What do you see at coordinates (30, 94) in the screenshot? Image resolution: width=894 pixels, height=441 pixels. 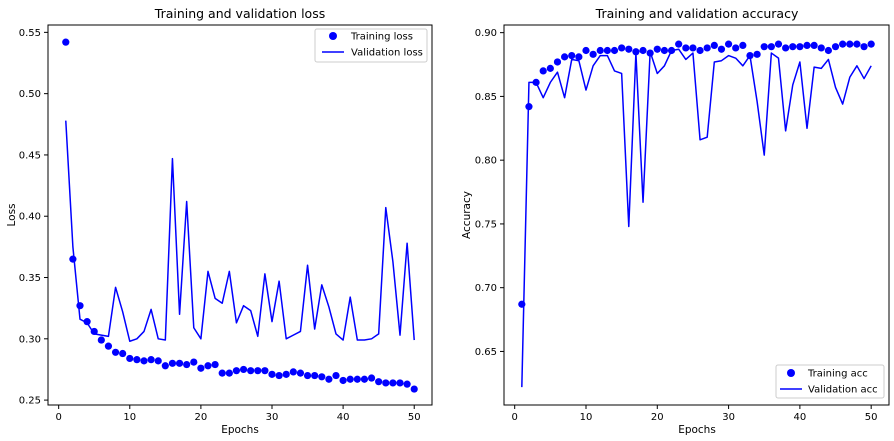 I see `loss-y-tick-label: 0.50` at bounding box center [30, 94].